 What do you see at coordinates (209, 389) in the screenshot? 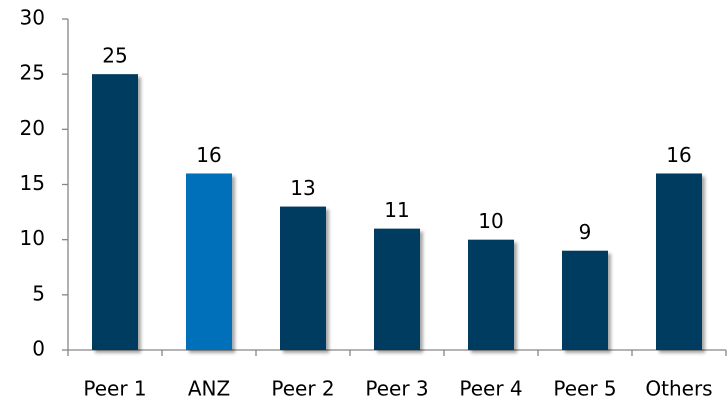
I see `x-tick-label: ANZ` at bounding box center [209, 389].